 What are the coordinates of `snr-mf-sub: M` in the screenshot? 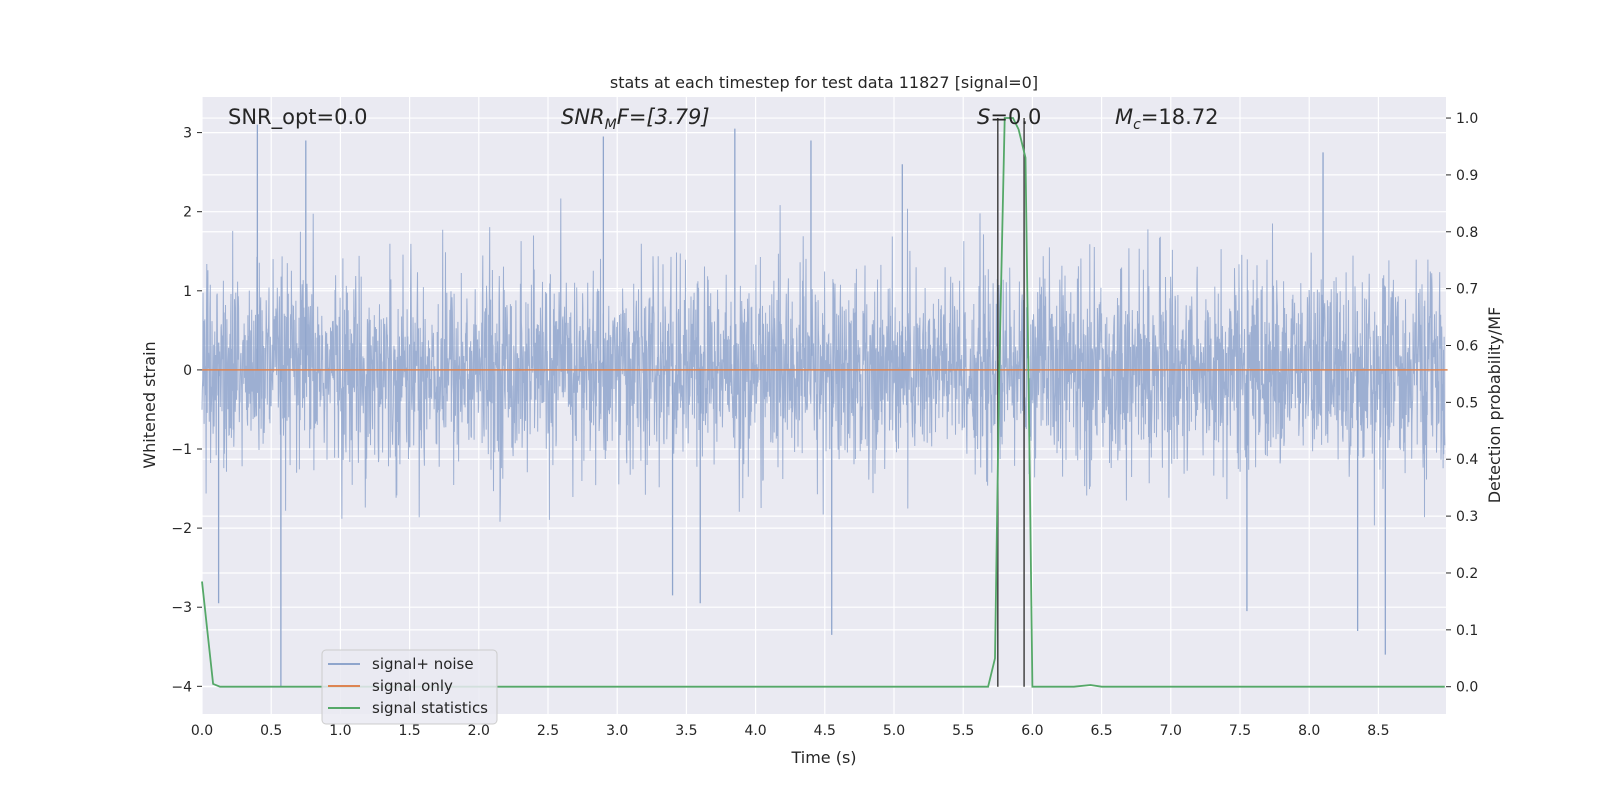 It's located at (611, 125).